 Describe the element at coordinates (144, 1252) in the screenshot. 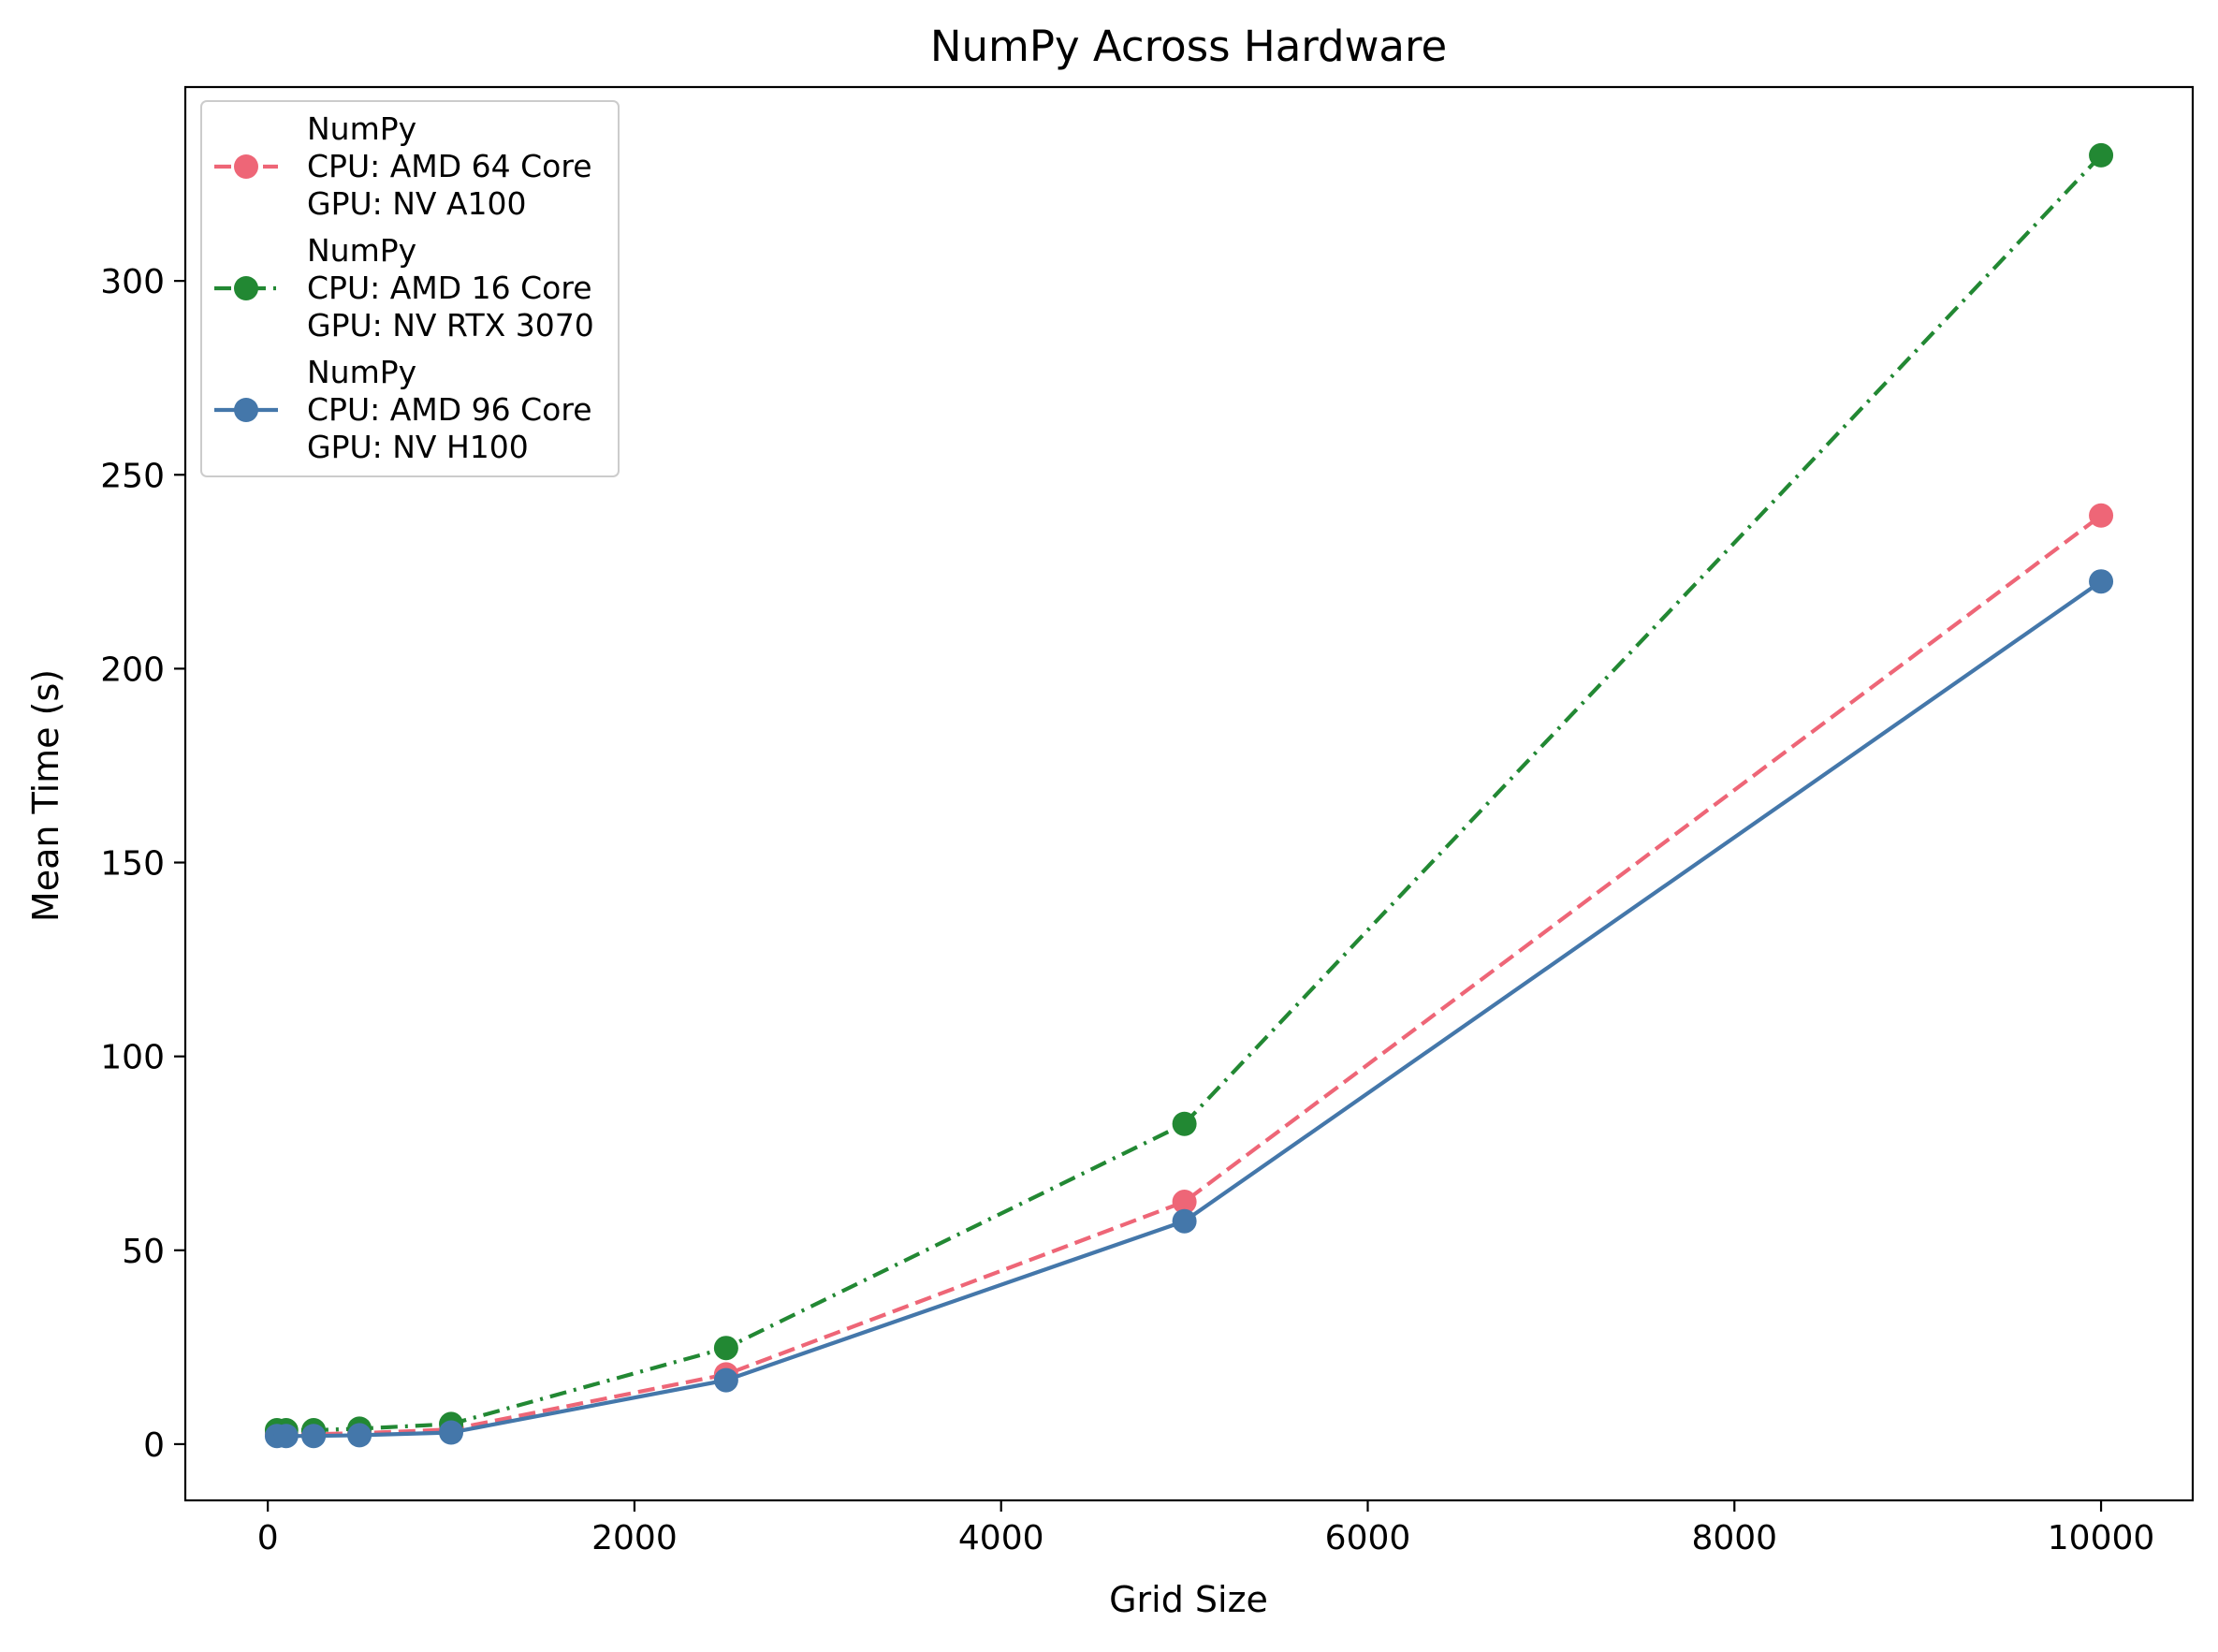

I see `y-tick-label: 50` at that location.